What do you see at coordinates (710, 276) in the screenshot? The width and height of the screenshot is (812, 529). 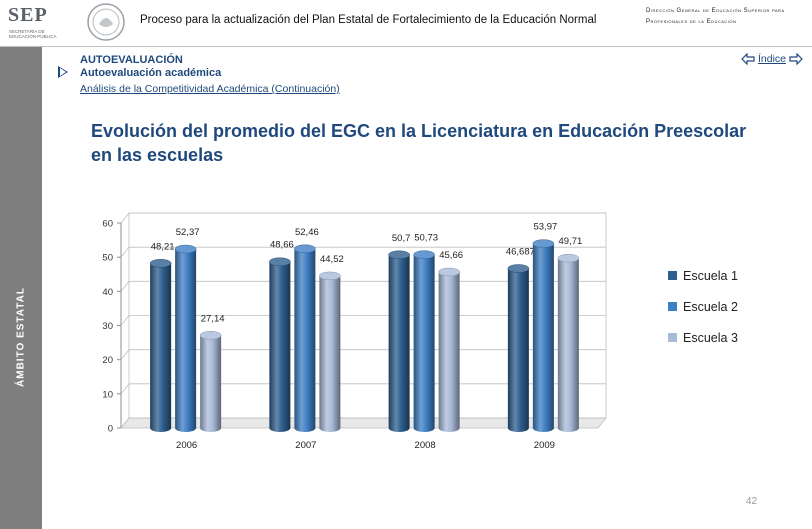 I see `legend-label: Escuela 1` at bounding box center [710, 276].